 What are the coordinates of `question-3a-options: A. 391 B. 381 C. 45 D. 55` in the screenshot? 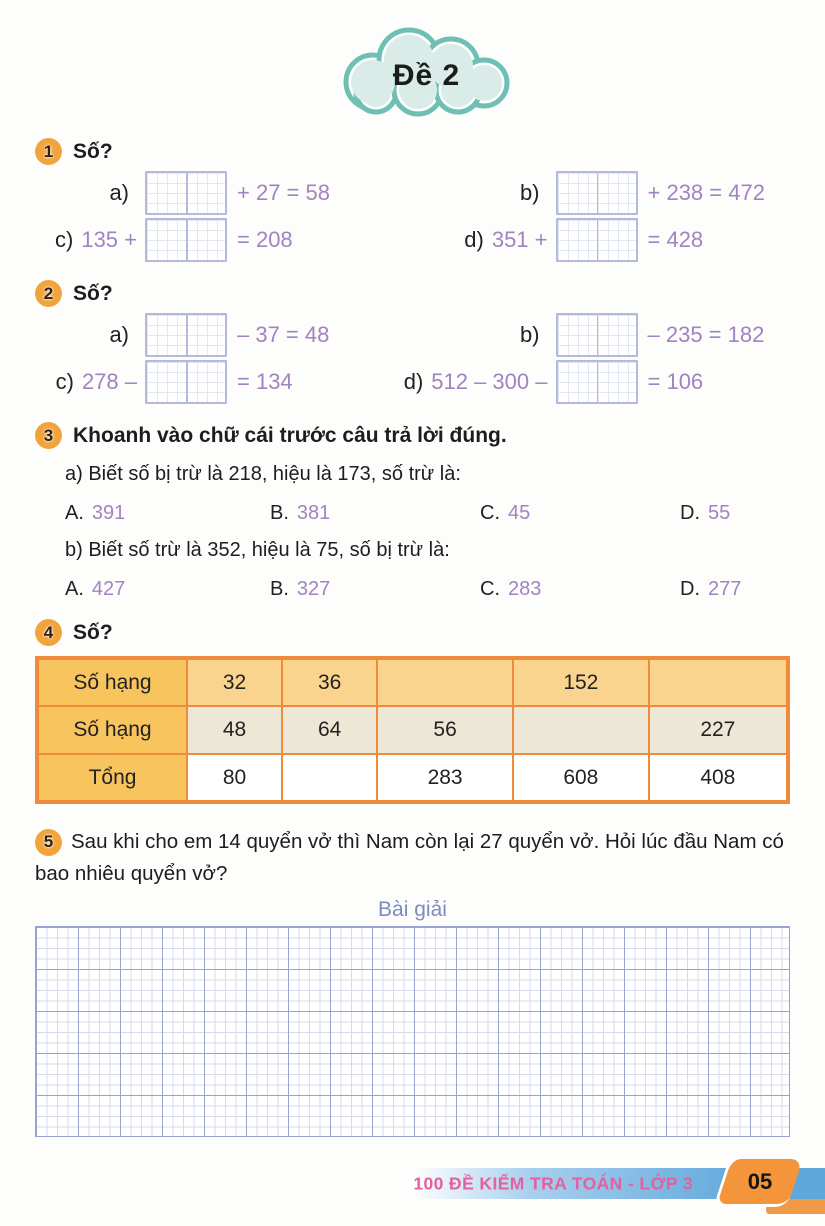 It's located at (427, 513).